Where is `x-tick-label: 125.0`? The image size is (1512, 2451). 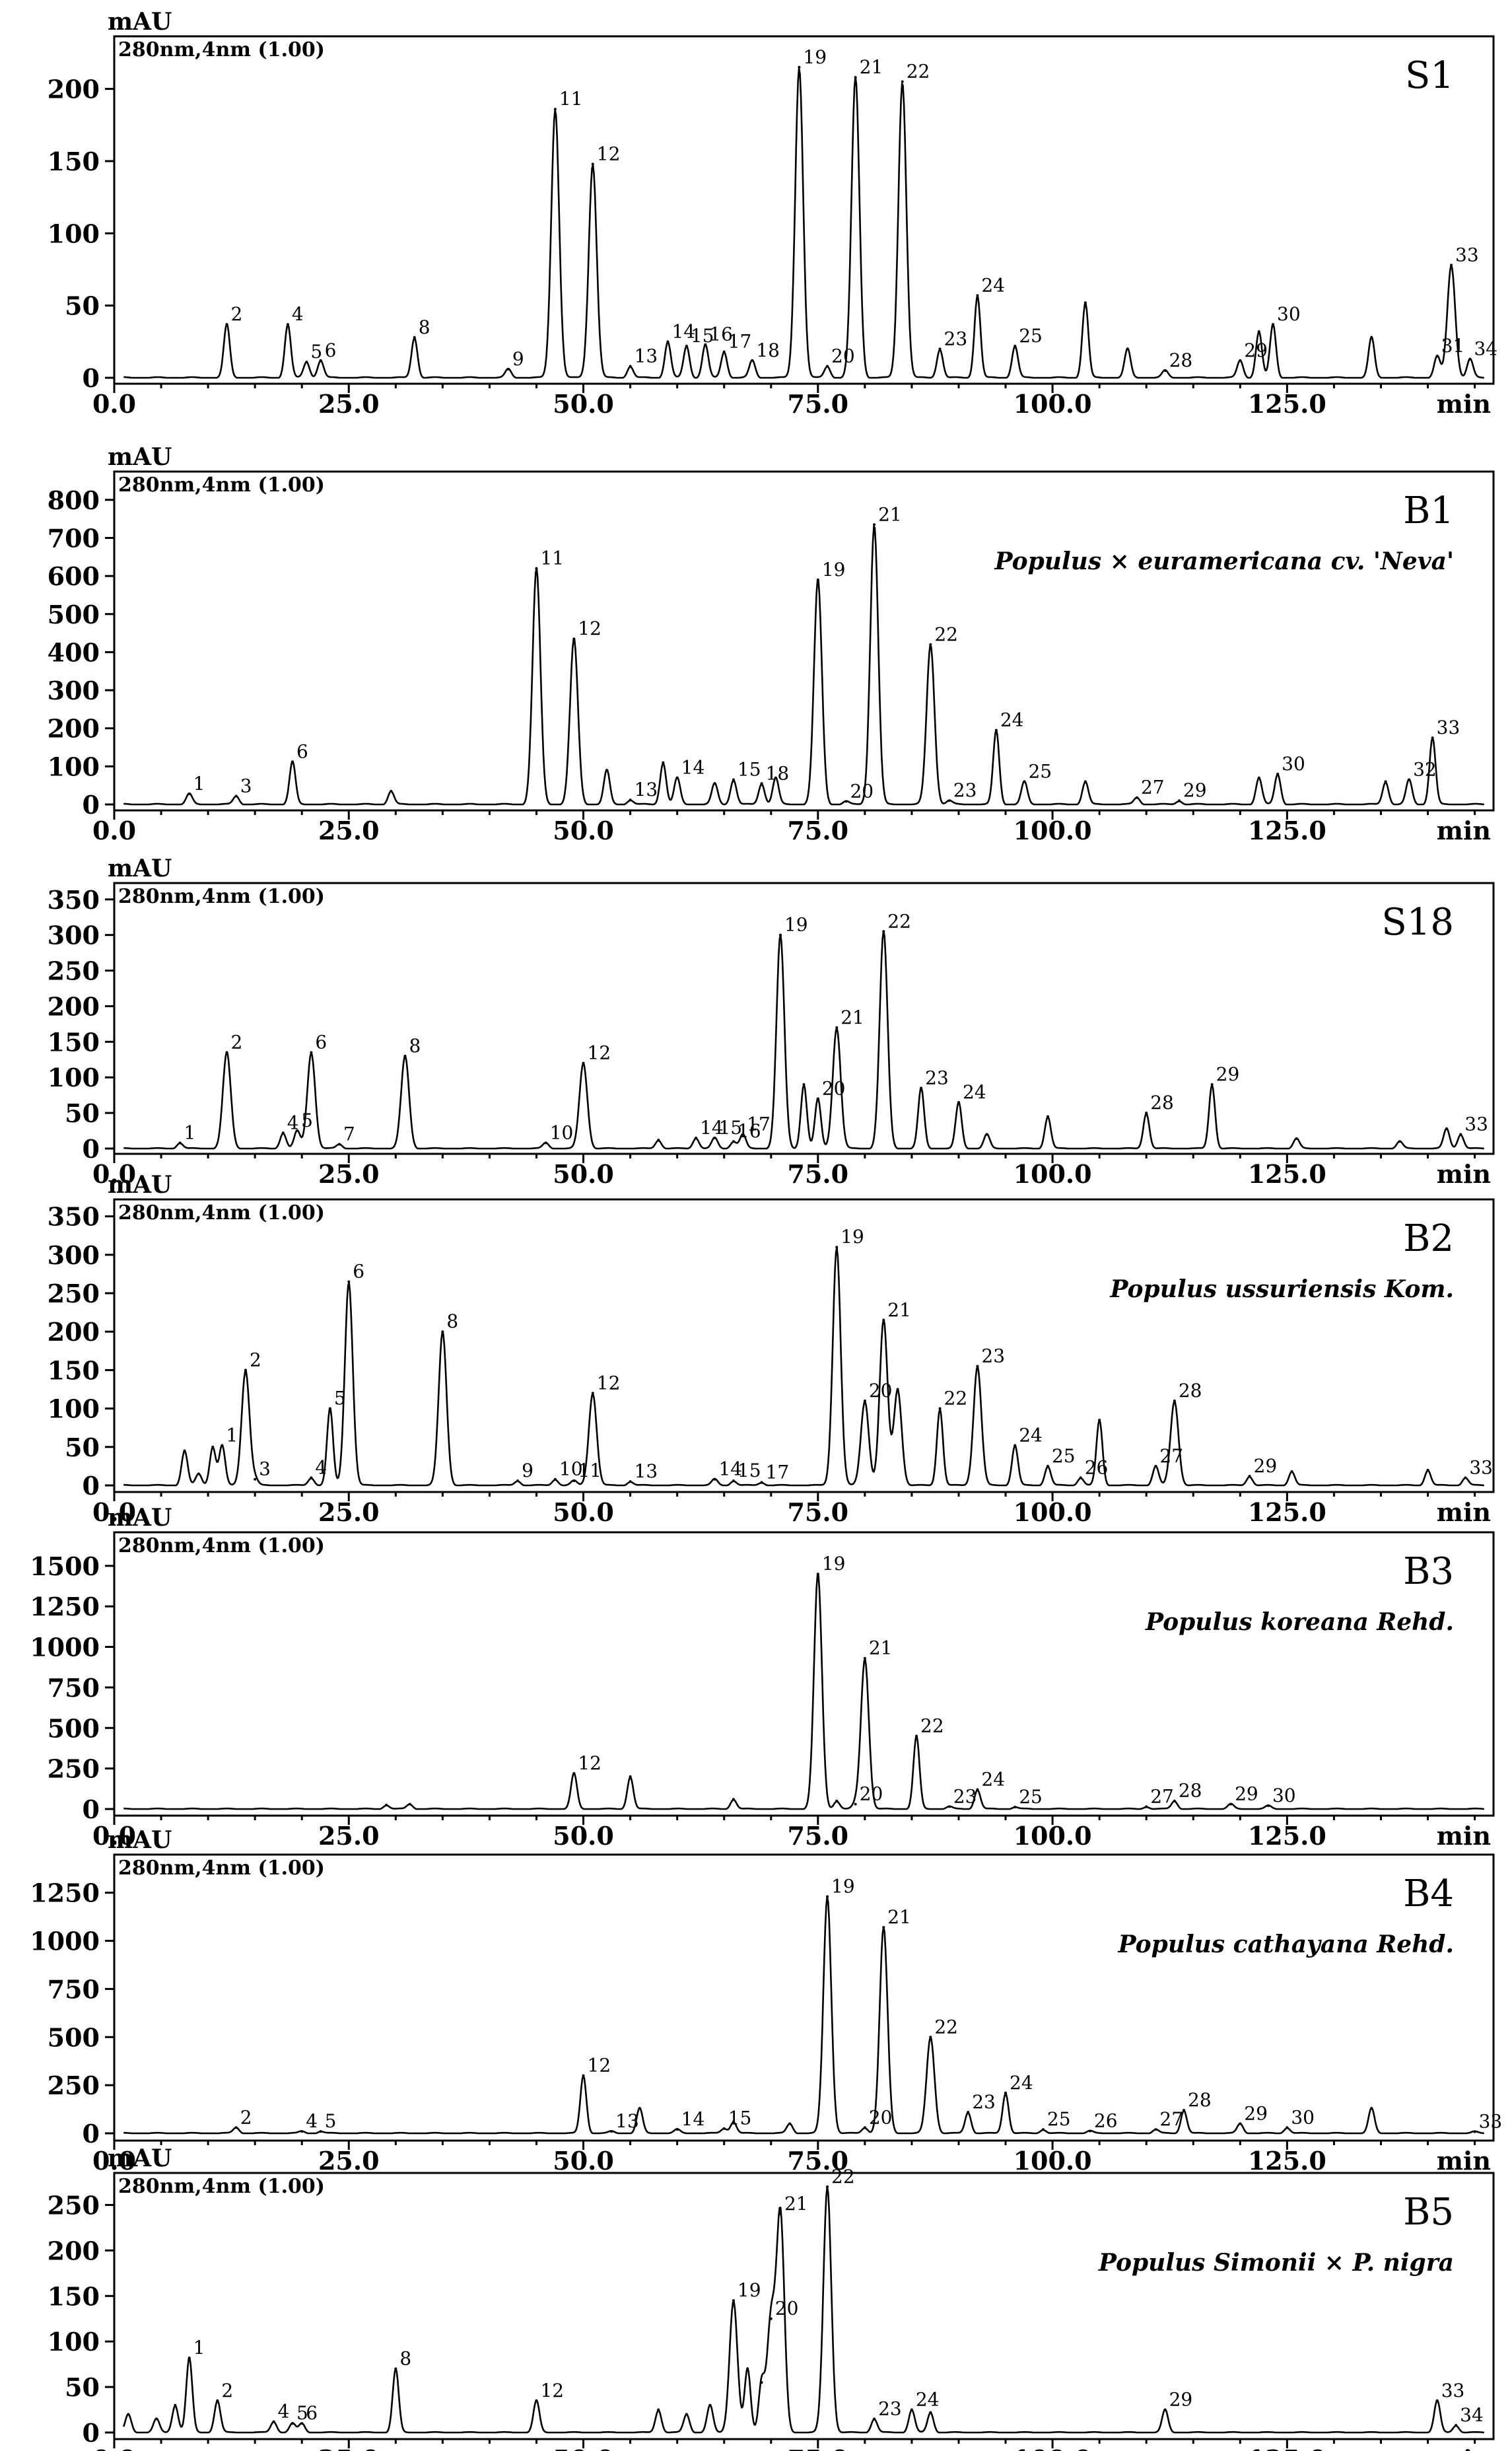 x-tick-label: 125.0 is located at coordinates (1287, 1836).